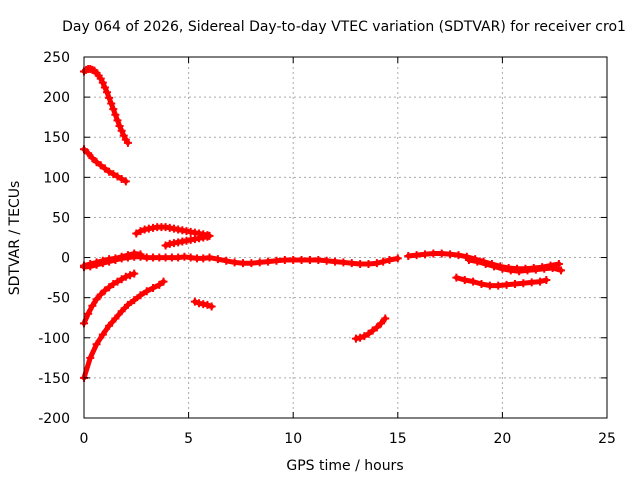 Image resolution: width=640 pixels, height=480 pixels. I want to click on y-axis-label: SDTVAR / TECUs, so click(15, 238).